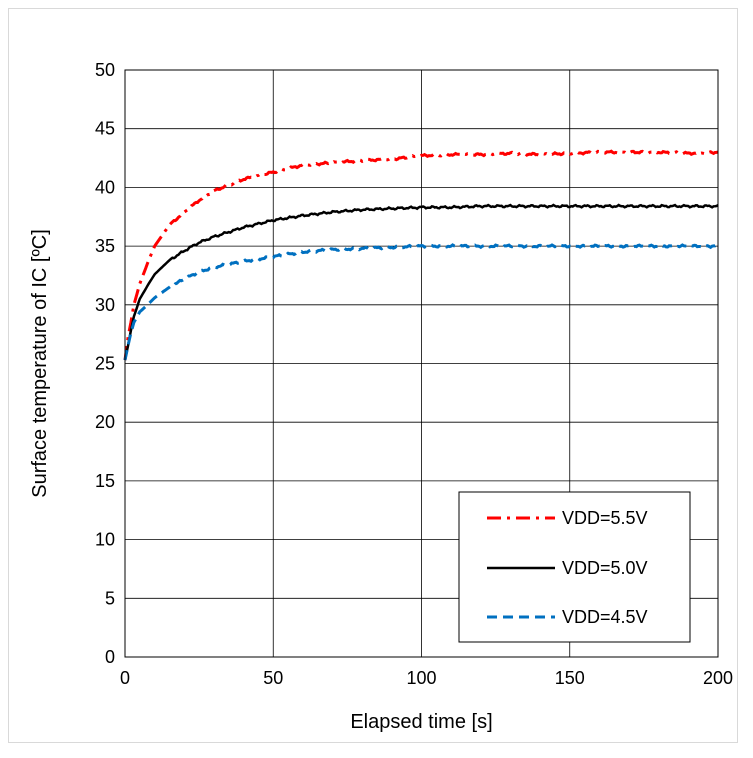 The height and width of the screenshot is (758, 753). What do you see at coordinates (421, 678) in the screenshot?
I see `x-tick-label: 100` at bounding box center [421, 678].